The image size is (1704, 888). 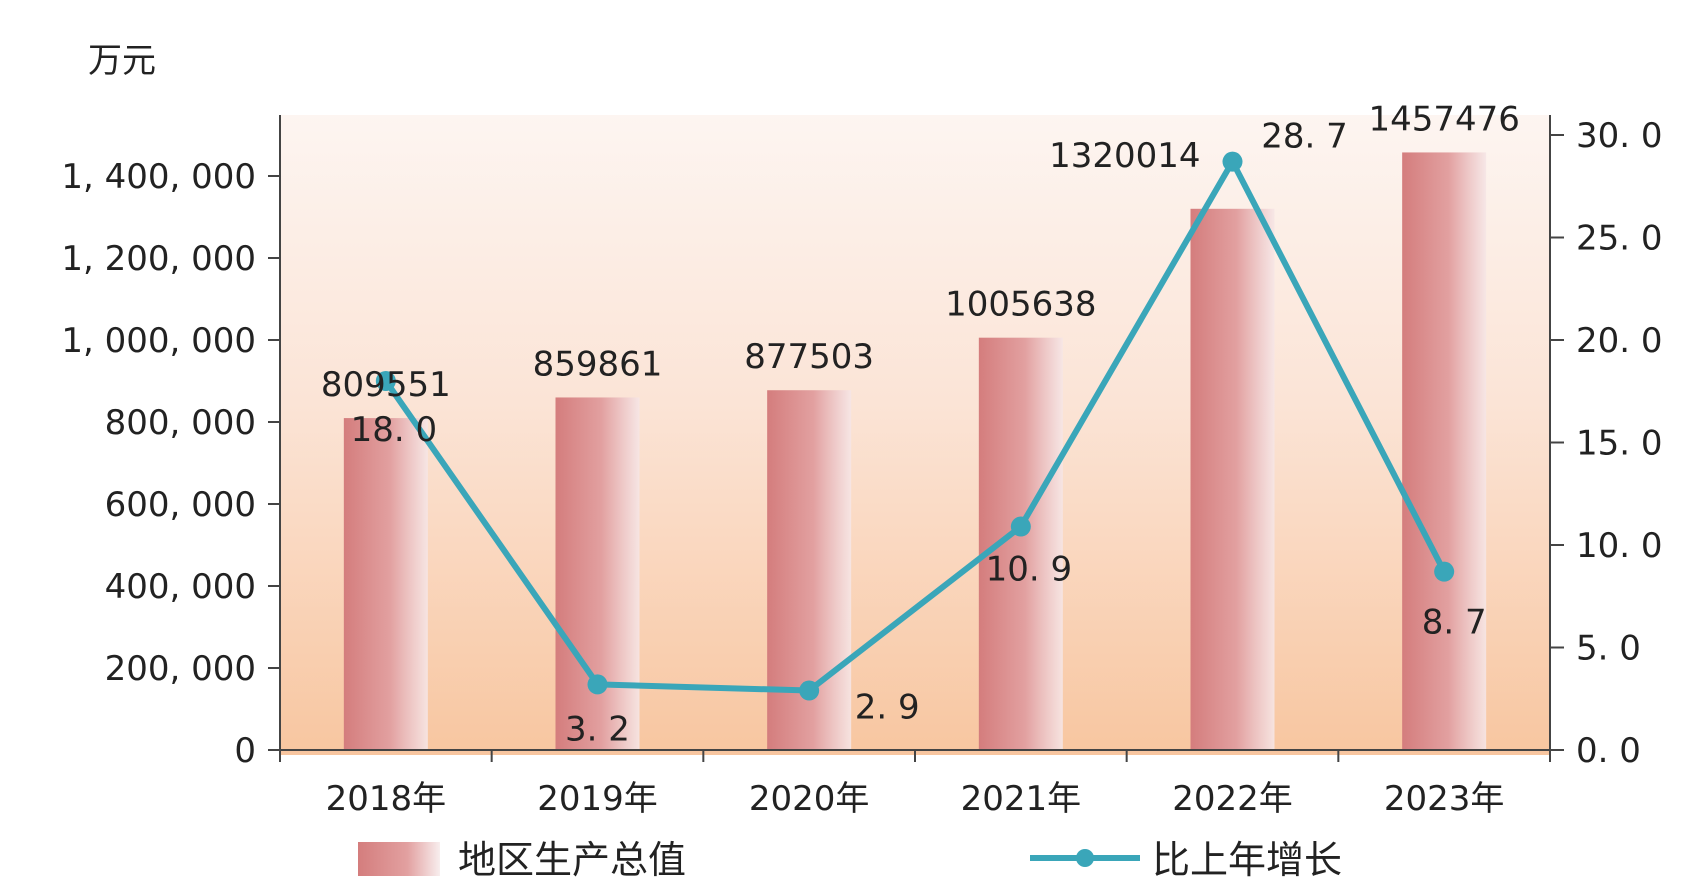 What do you see at coordinates (1021, 799) in the screenshot?
I see `x-tick-label: 2021年` at bounding box center [1021, 799].